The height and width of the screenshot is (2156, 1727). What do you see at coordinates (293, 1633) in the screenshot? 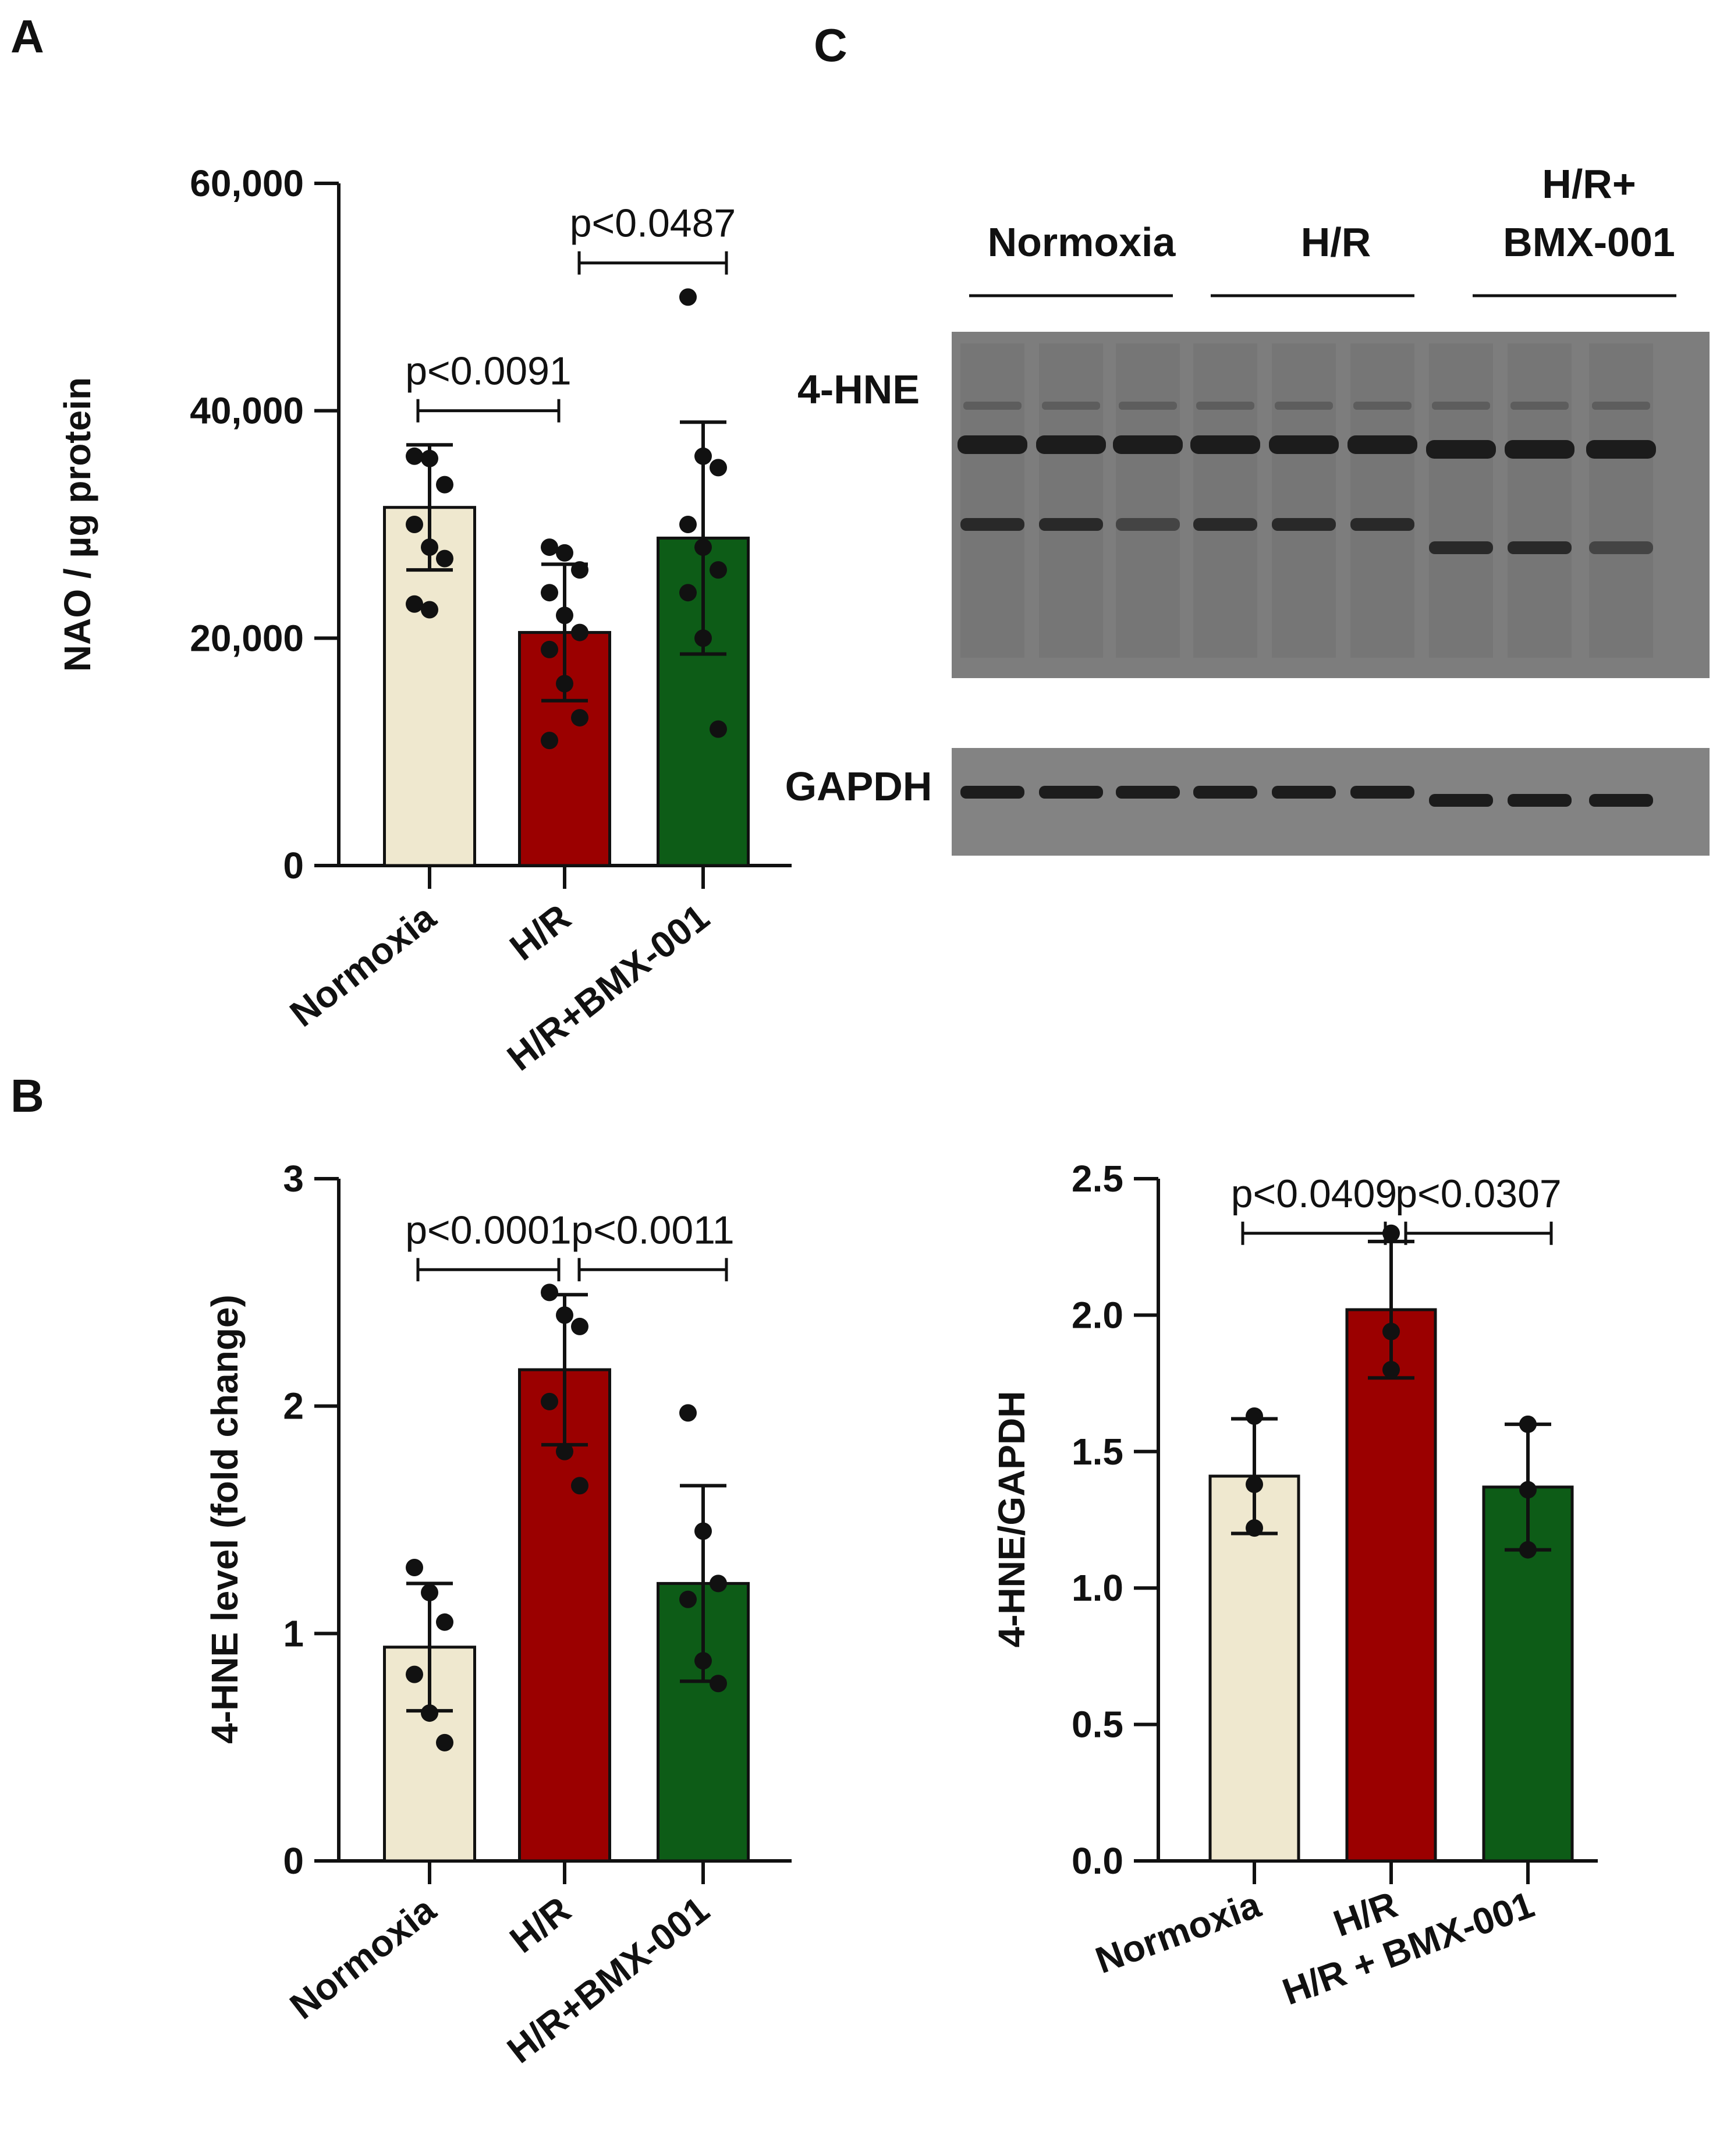
I see `chart-b-y-tick-label: 1` at bounding box center [293, 1633].